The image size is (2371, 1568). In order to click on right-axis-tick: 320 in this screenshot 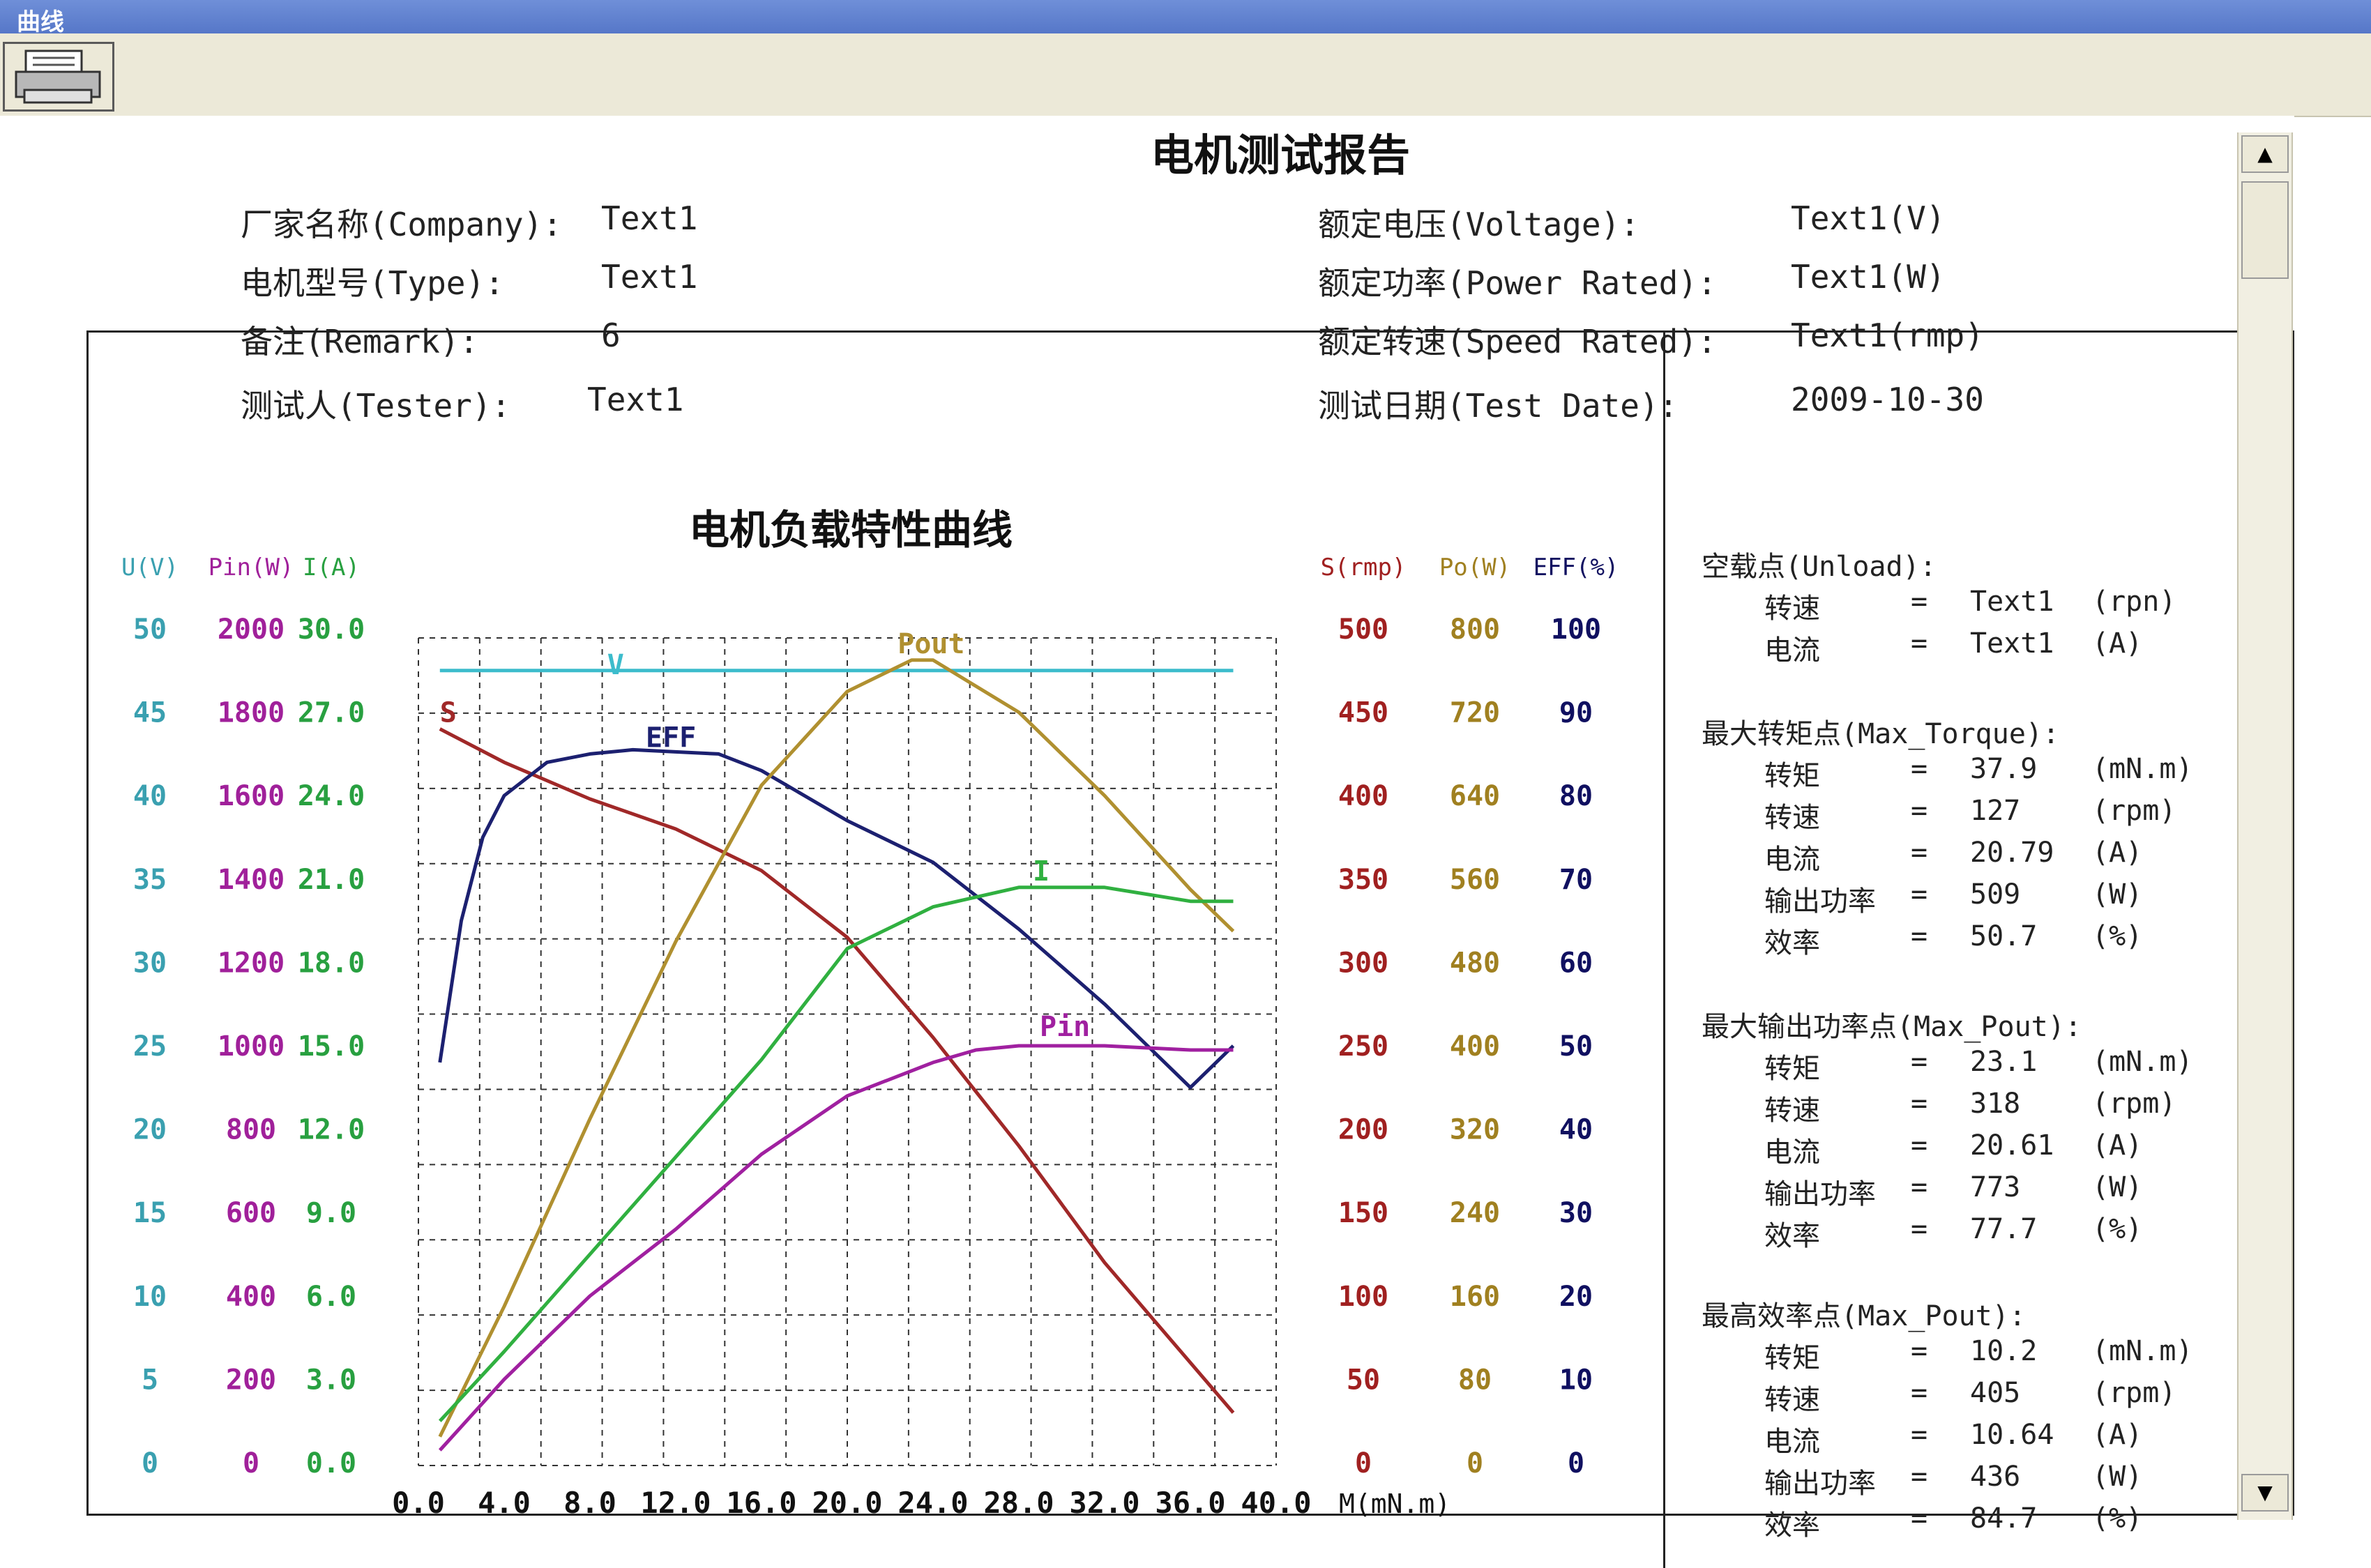, I will do `click(1475, 1130)`.